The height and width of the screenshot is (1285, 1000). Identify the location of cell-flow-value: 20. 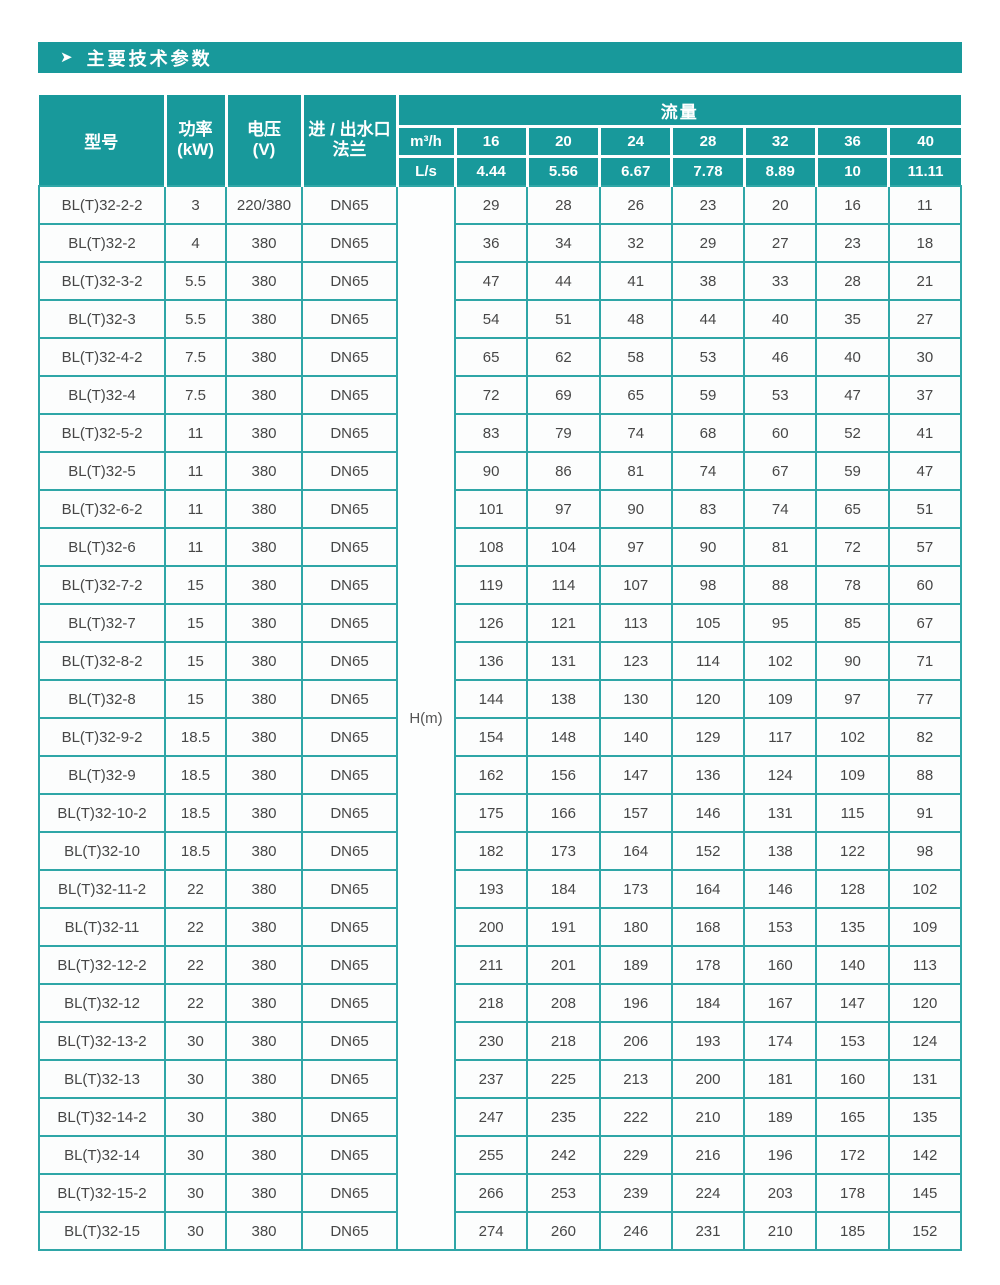
(780, 205).